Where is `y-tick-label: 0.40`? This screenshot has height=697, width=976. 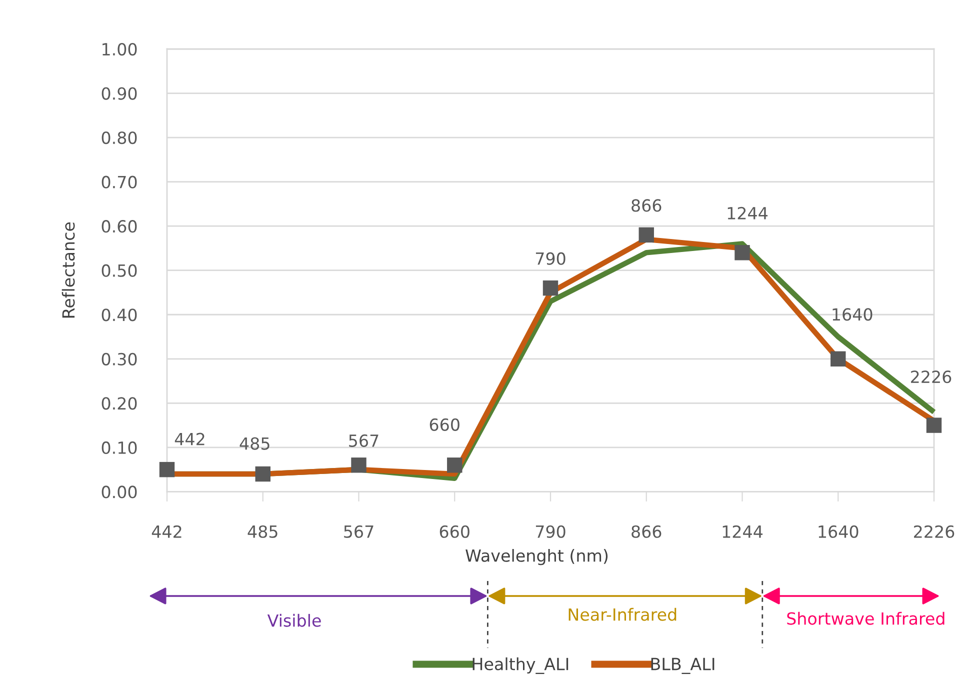 y-tick-label: 0.40 is located at coordinates (119, 315).